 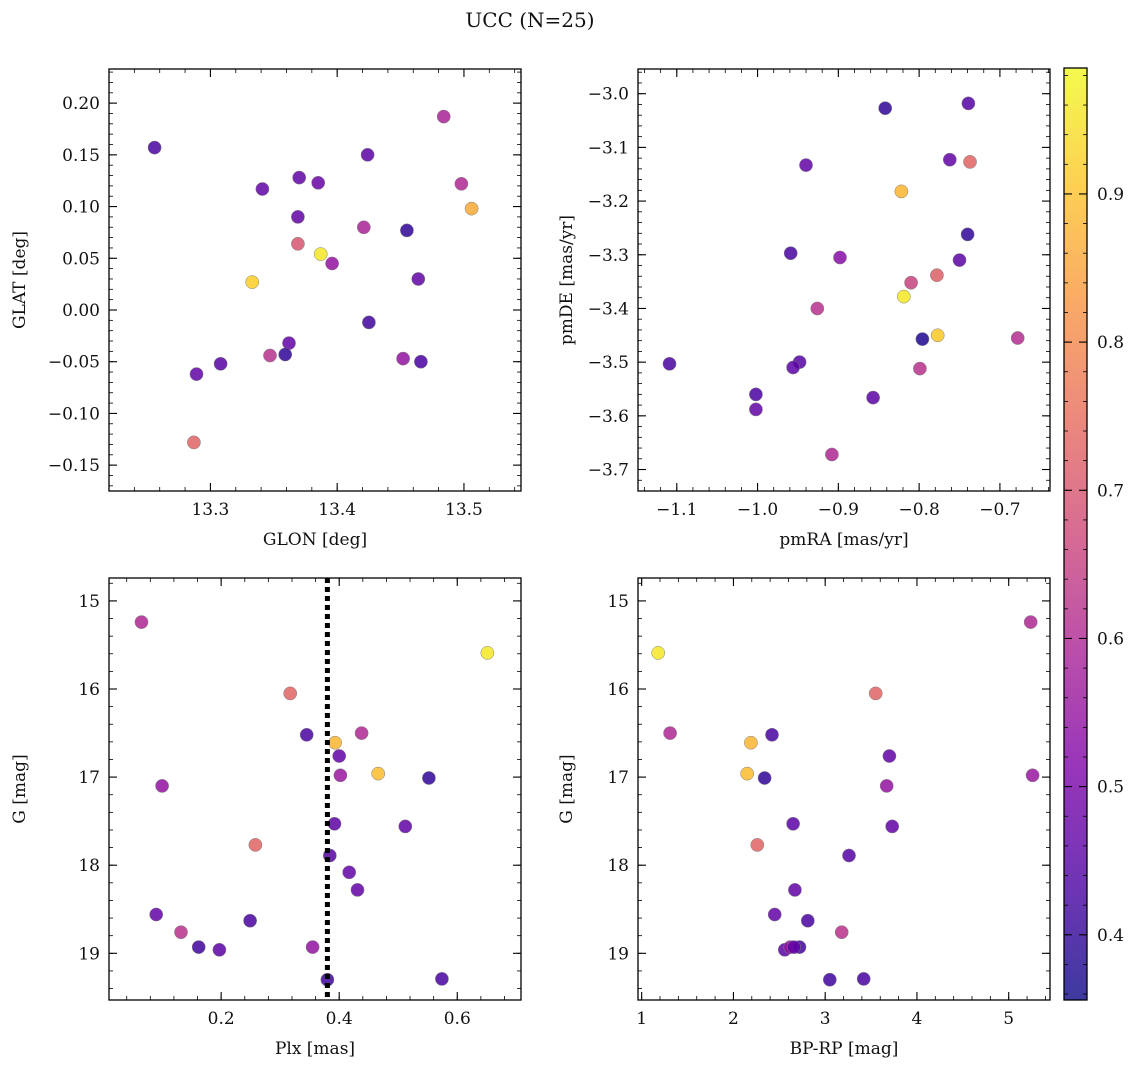 I want to click on y-tick-label: −0.10, so click(x=74, y=414).